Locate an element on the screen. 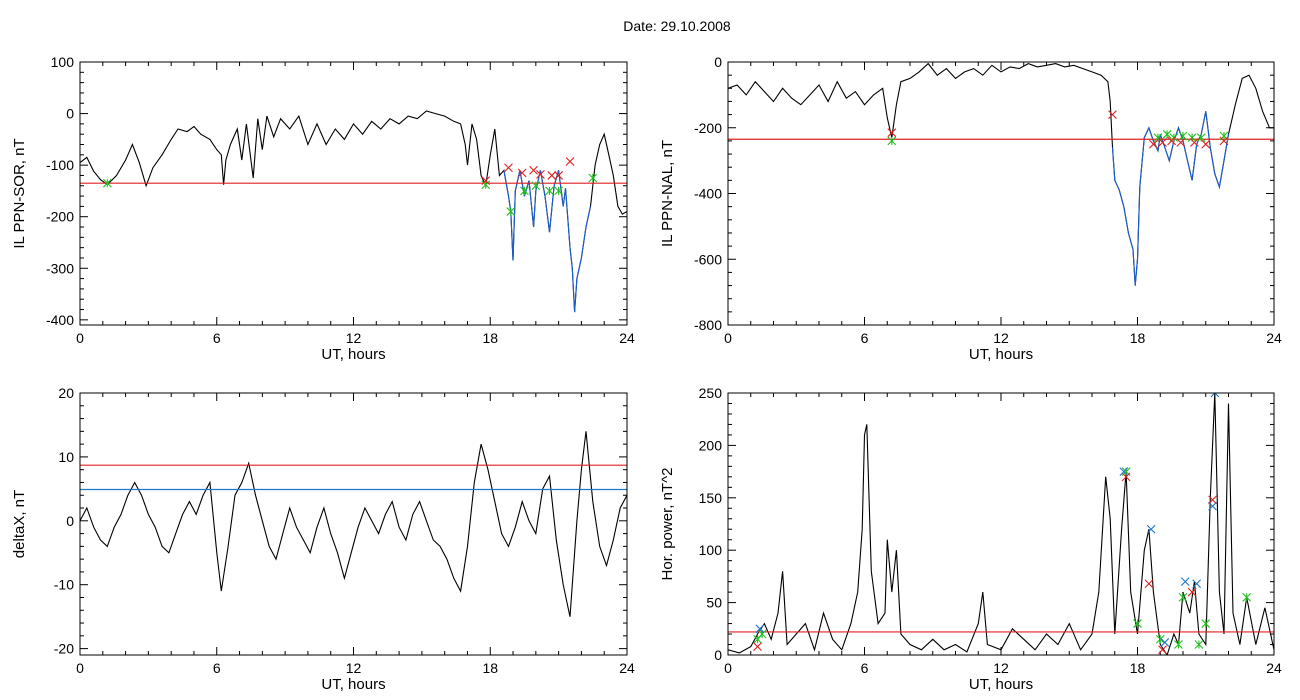  y-tick-label: 10 is located at coordinates (66, 457).